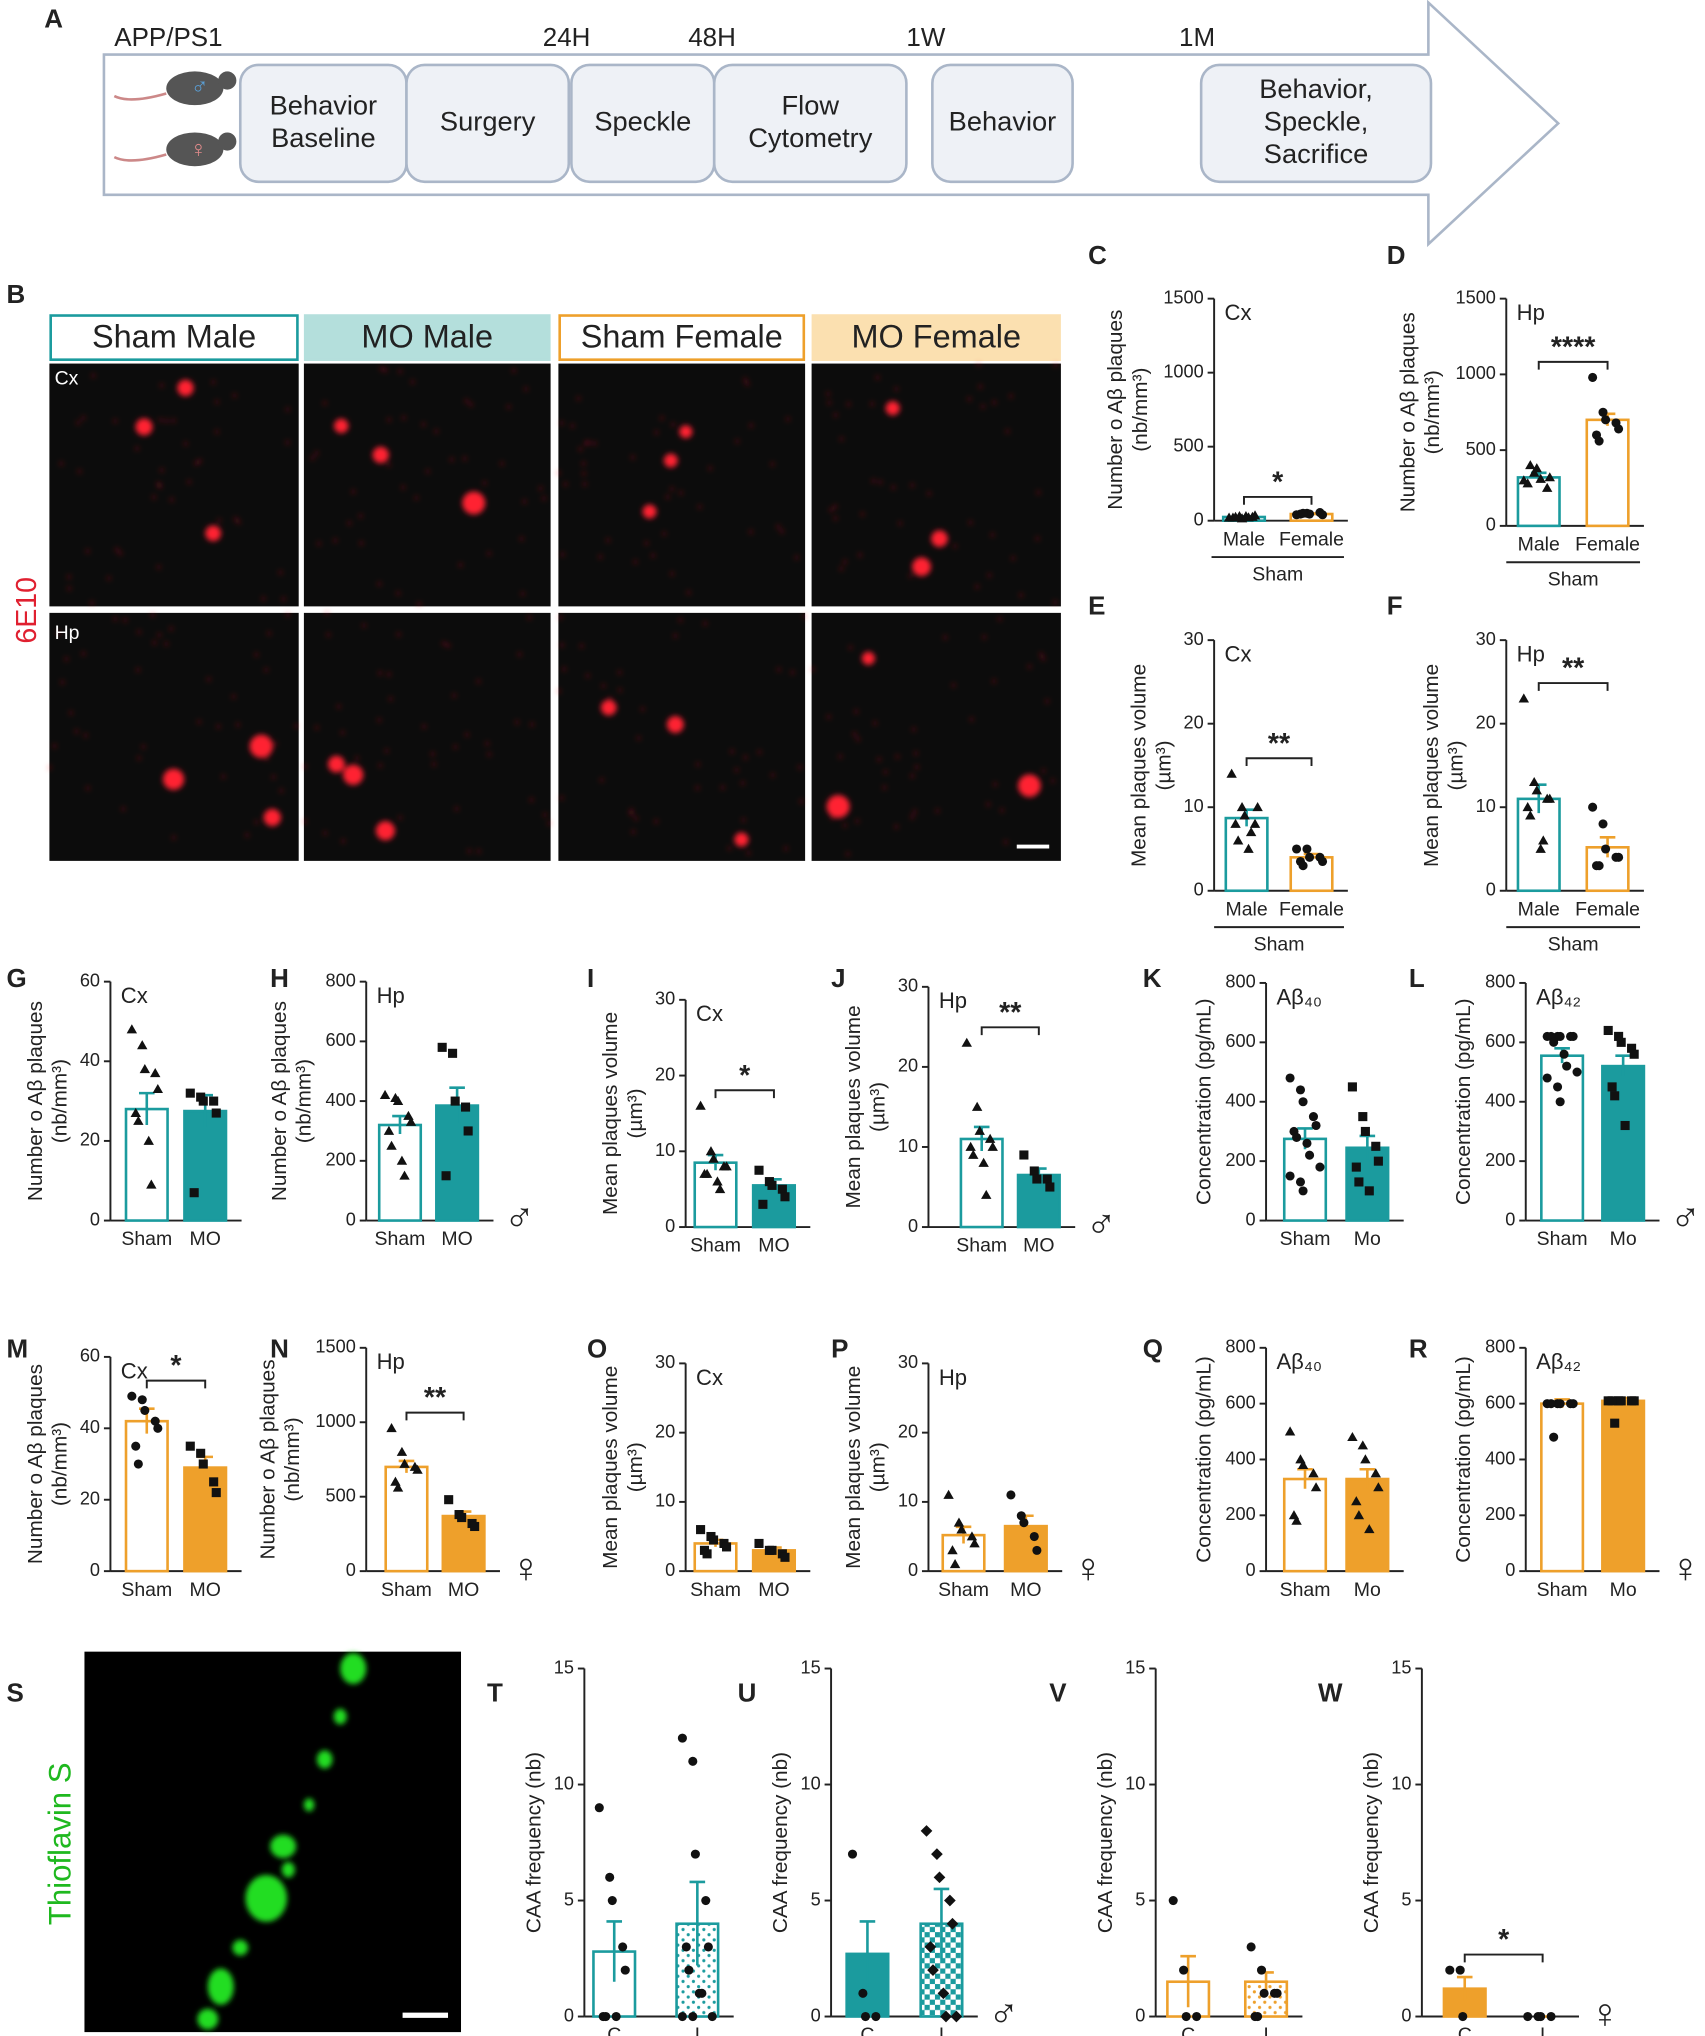  What do you see at coordinates (400, 1124) in the screenshot?
I see `error-bar` at bounding box center [400, 1124].